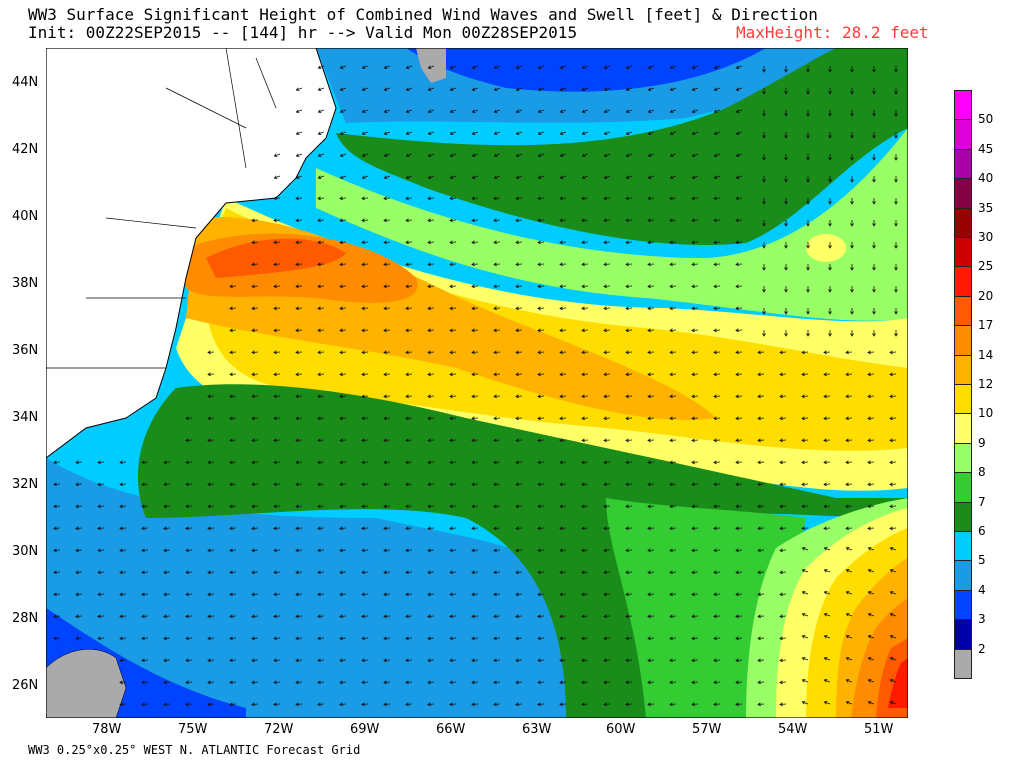 The image size is (1024, 768). I want to click on max-height-label: MaxHeight: 28.2 feet, so click(832, 32).